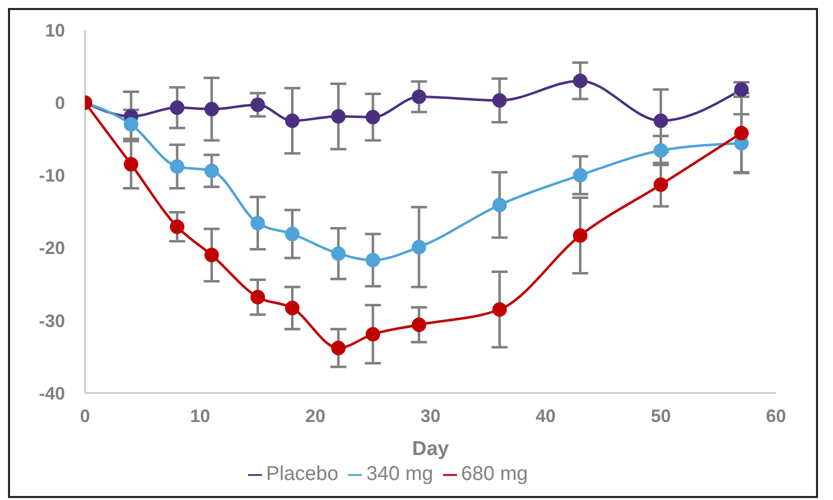 This screenshot has width=833, height=500. I want to click on y-tick-label: -20, so click(51, 248).